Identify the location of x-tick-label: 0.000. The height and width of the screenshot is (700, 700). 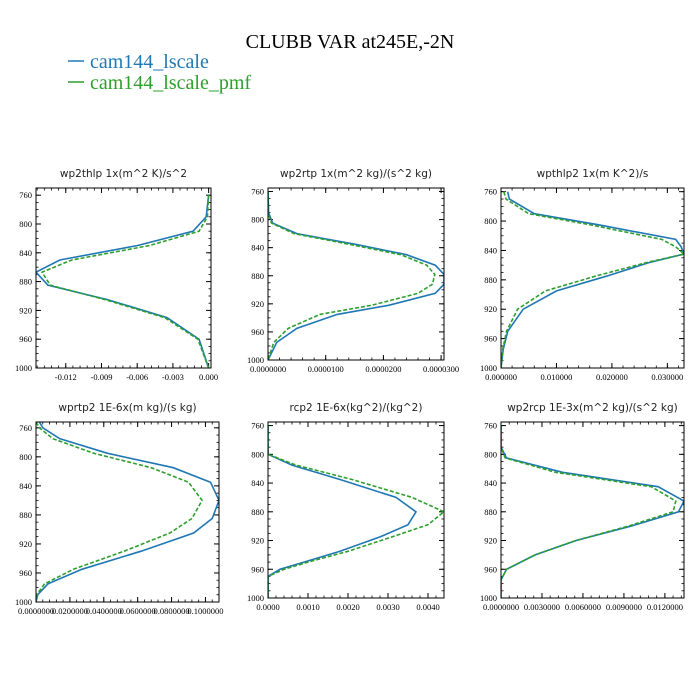
(208, 377).